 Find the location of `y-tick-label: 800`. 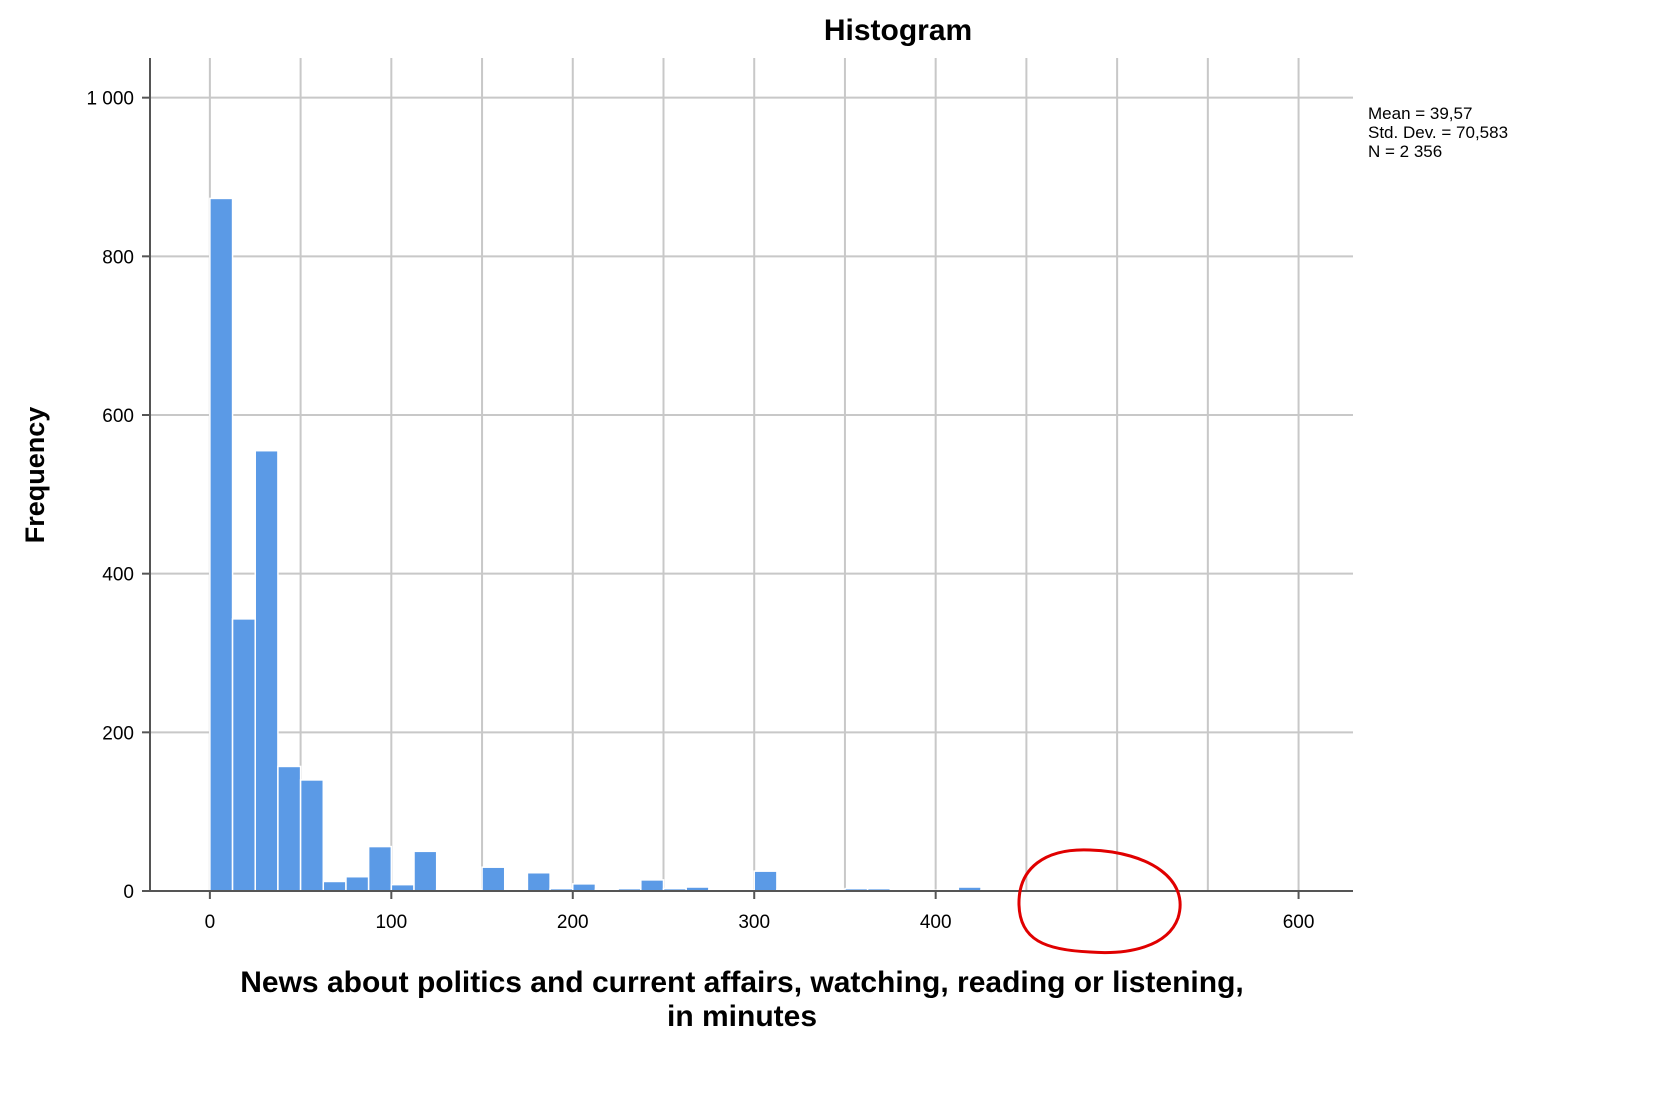

y-tick-label: 800 is located at coordinates (118, 257).